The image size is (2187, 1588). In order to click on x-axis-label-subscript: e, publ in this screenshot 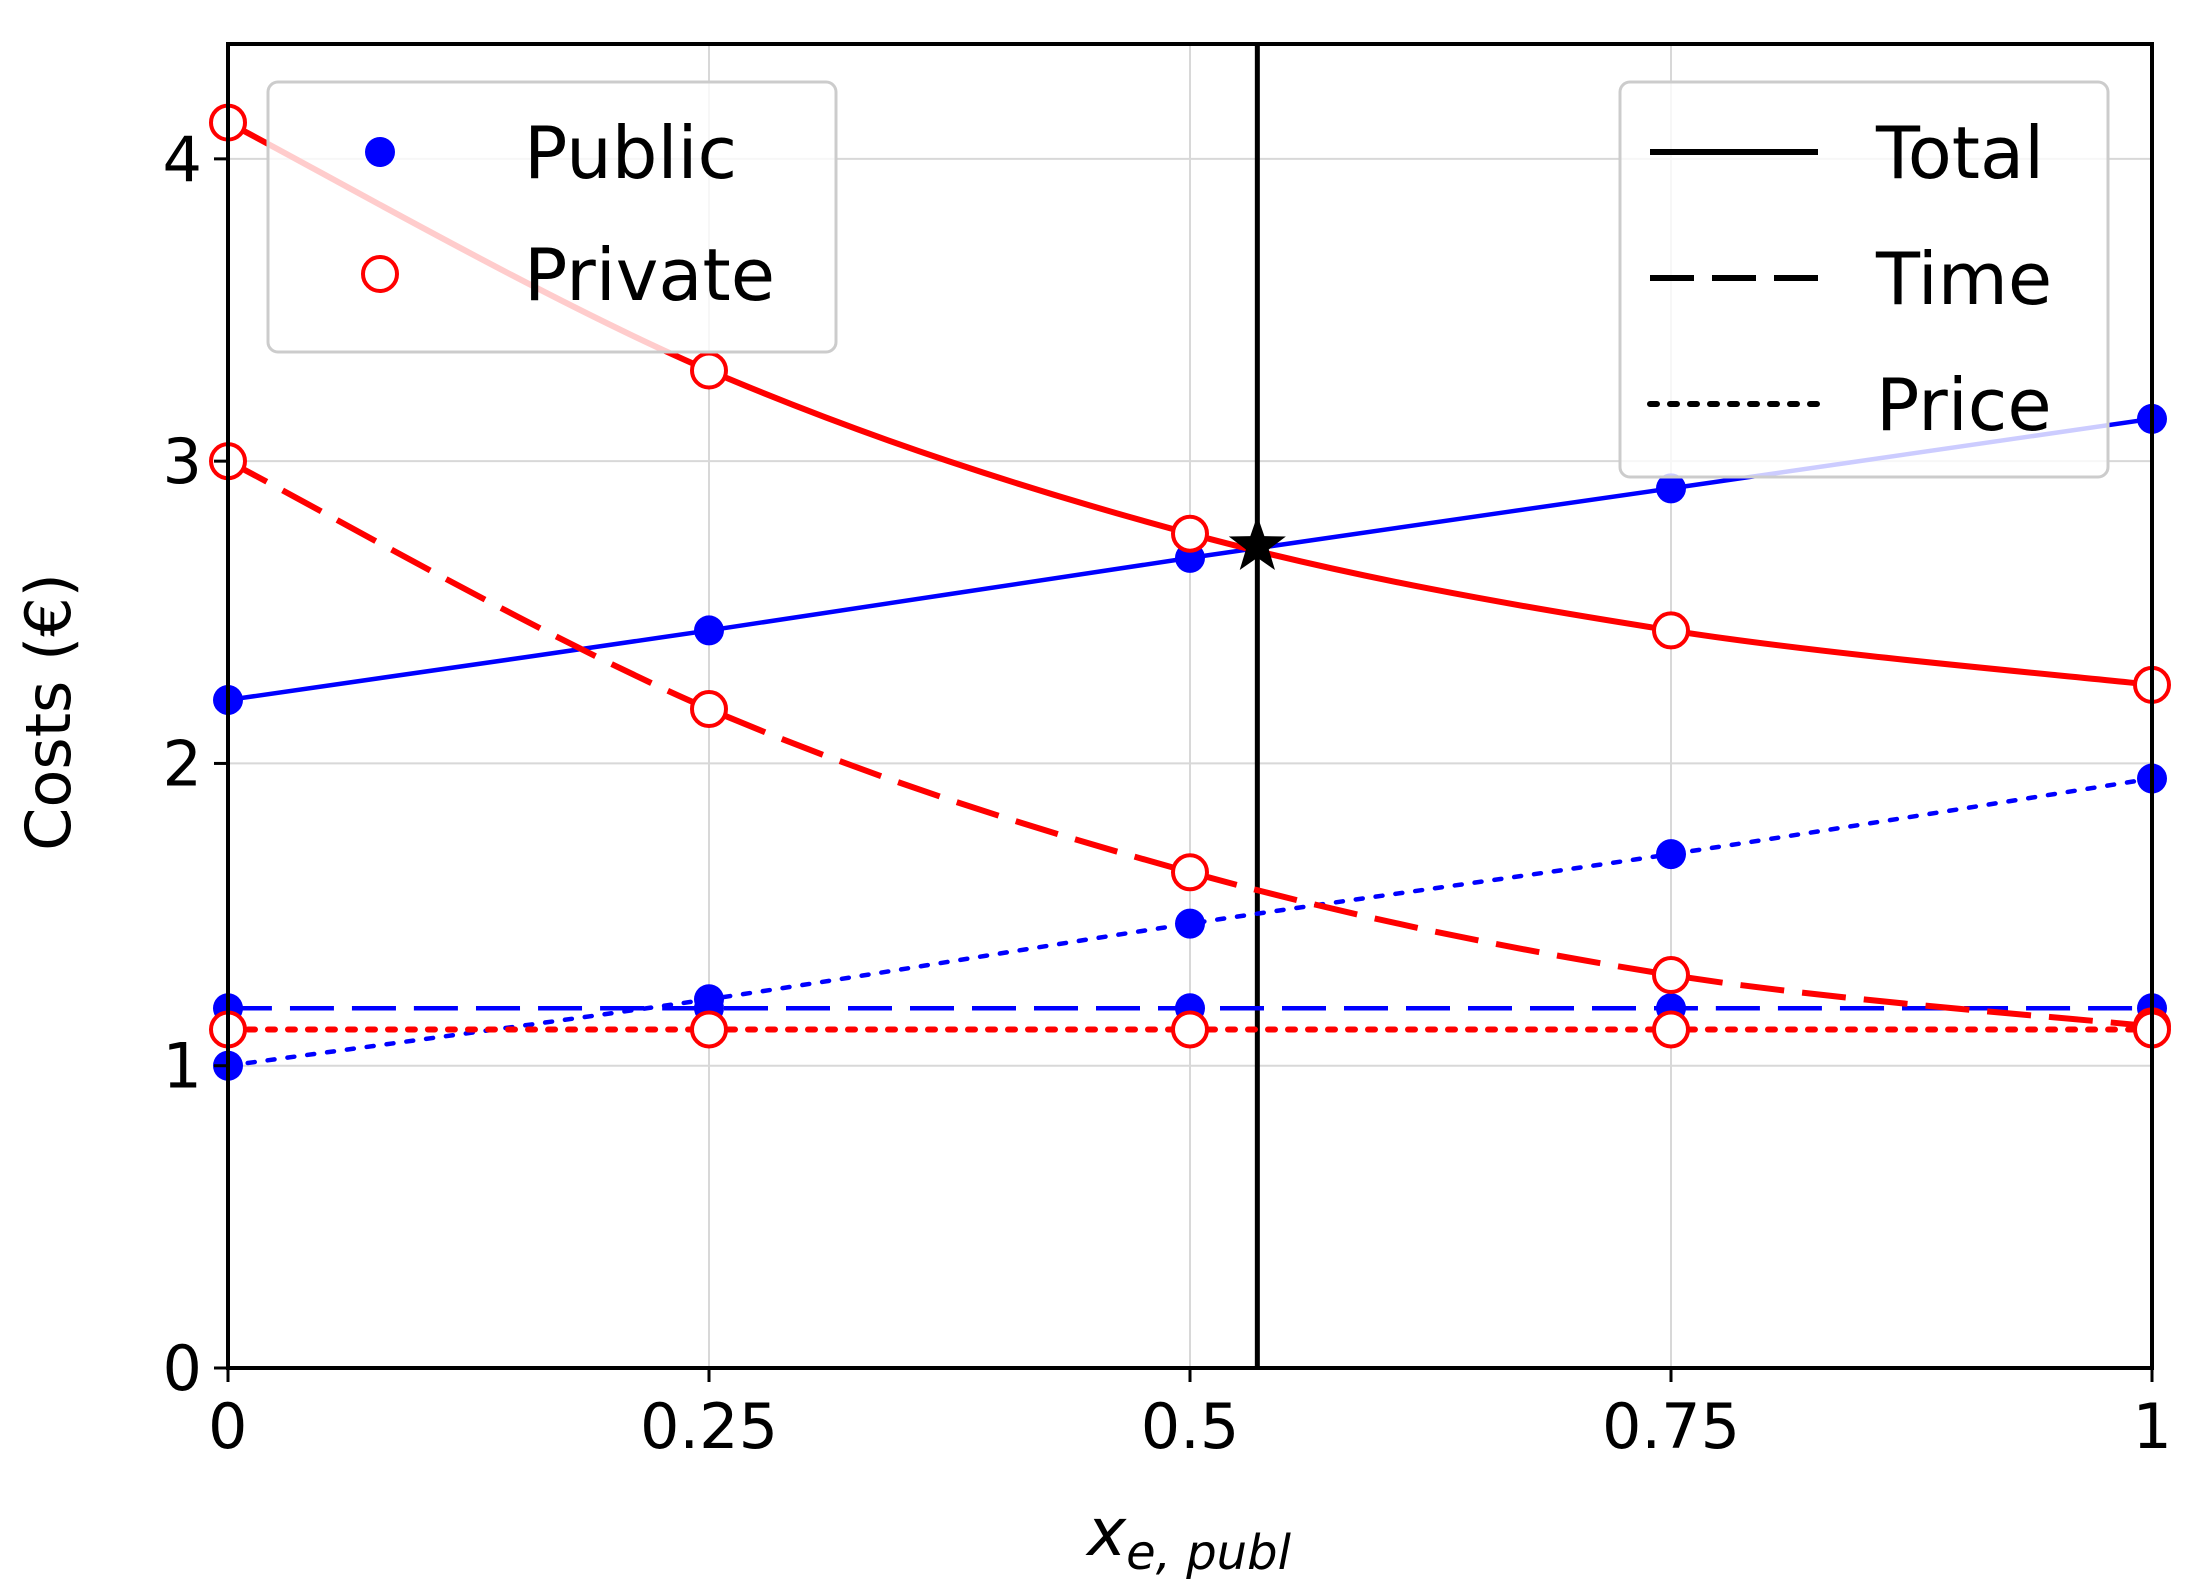, I will do `click(1208, 1553)`.